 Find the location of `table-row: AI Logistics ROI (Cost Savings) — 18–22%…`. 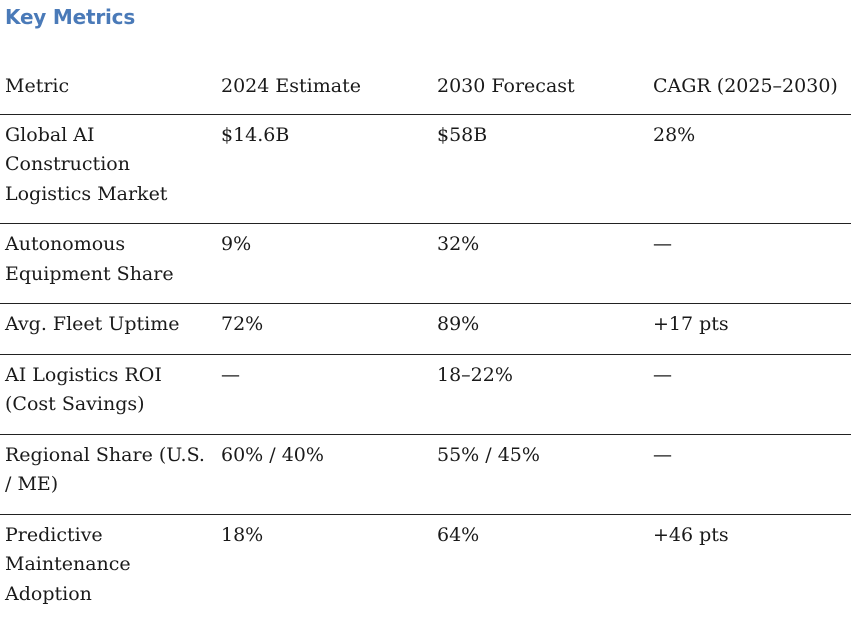

table-row: AI Logistics ROI (Cost Savings) — 18–22%… is located at coordinates (425, 394).